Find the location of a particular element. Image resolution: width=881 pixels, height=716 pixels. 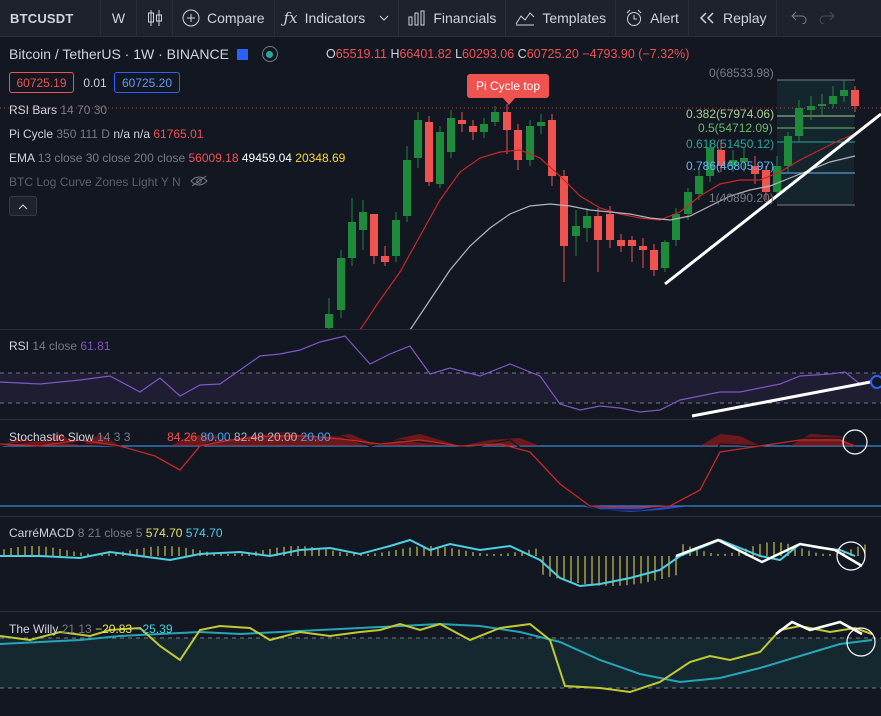

ema-30-value: 49459.04 is located at coordinates (266, 158).